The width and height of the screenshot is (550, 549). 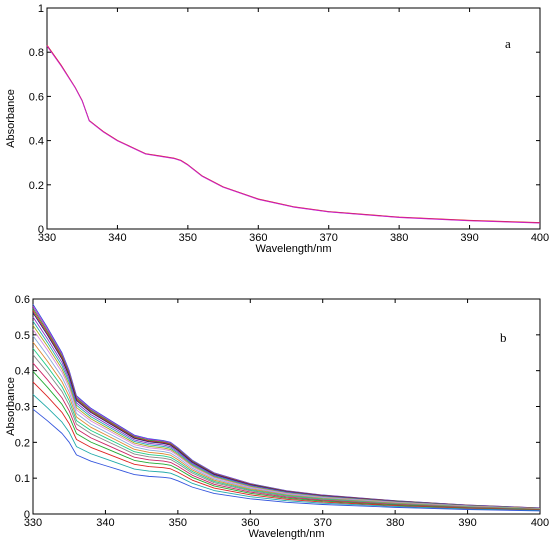 I want to click on panel-letter: a, so click(x=508, y=43).